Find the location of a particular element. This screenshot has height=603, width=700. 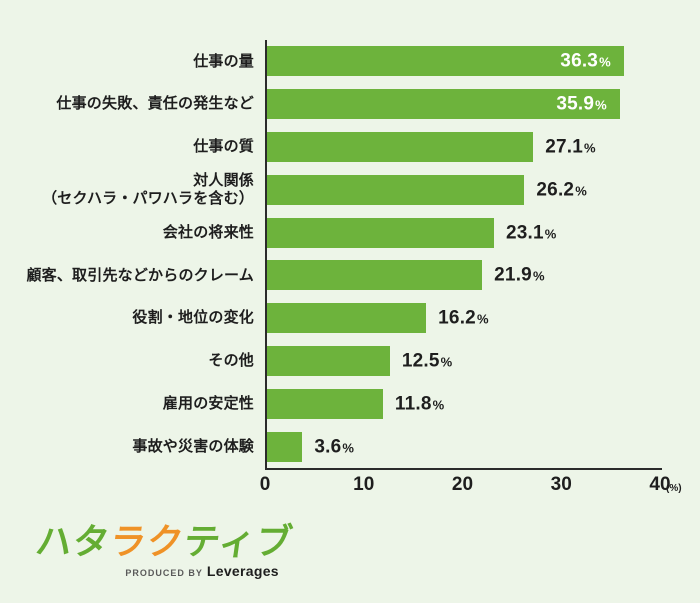

chart-row: 会社の将来性 23.1% is located at coordinates (330, 232).